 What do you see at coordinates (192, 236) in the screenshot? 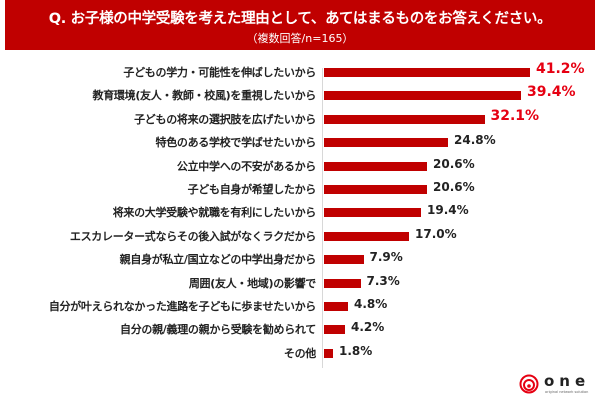
I see `category-label: エスカレーター式ならその後入試がなくラクだから` at bounding box center [192, 236].